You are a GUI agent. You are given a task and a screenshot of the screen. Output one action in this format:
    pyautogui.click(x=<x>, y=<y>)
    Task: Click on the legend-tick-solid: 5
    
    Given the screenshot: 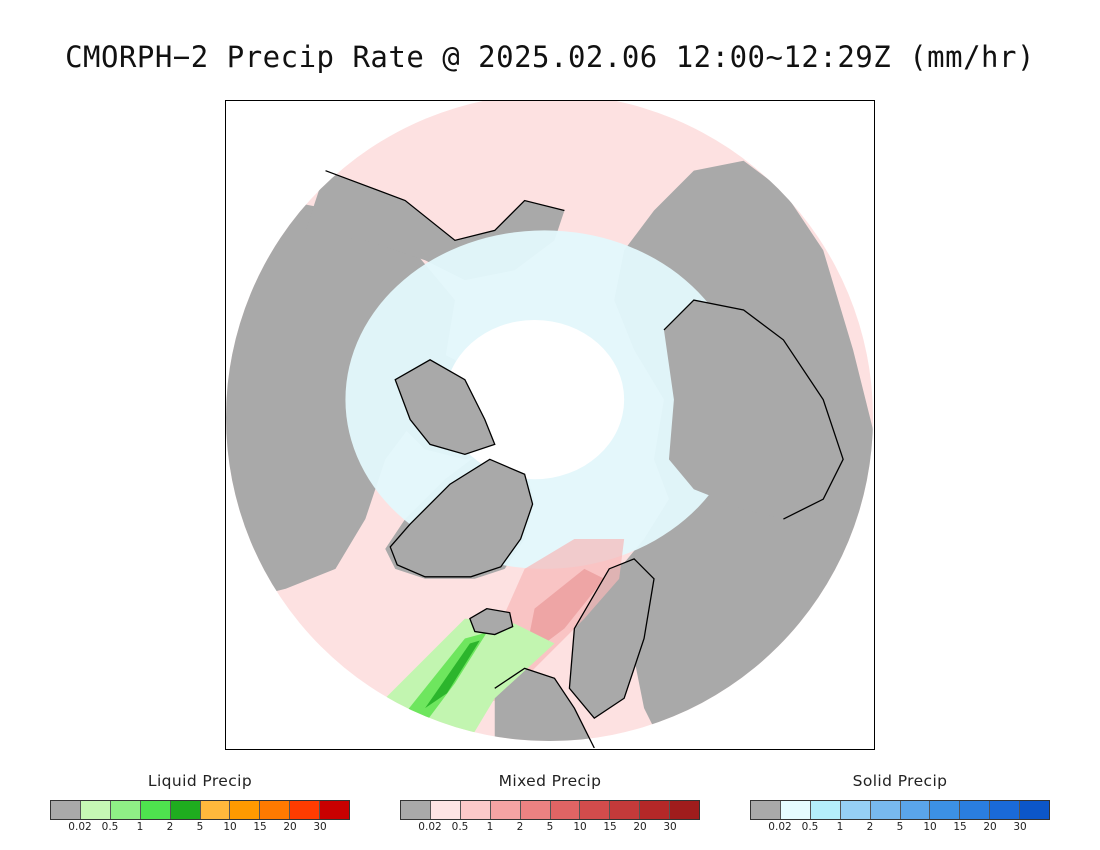 What is the action you would take?
    pyautogui.click(x=900, y=827)
    